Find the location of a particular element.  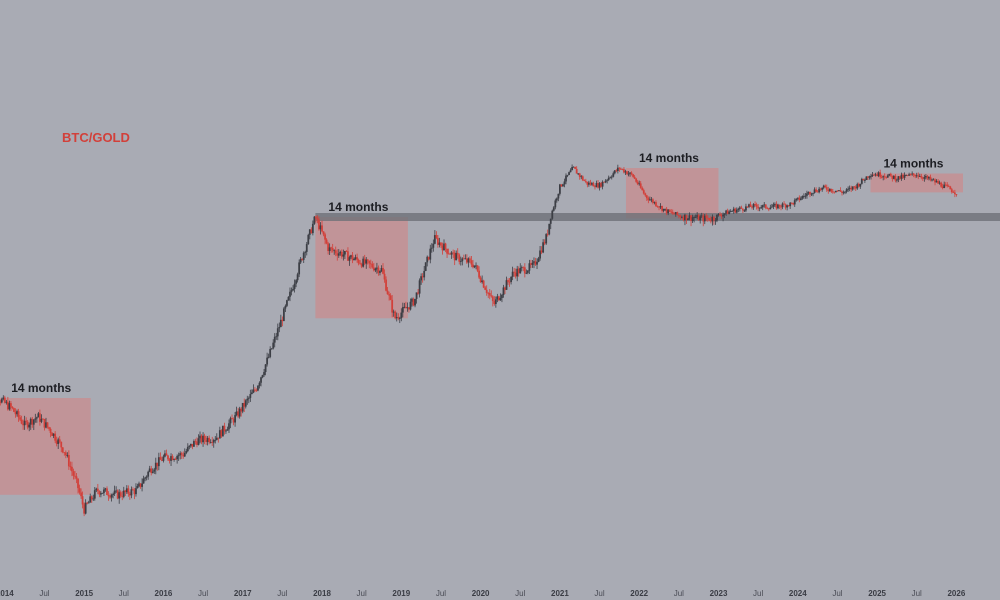

x-tick-label: 2023 is located at coordinates (719, 593).